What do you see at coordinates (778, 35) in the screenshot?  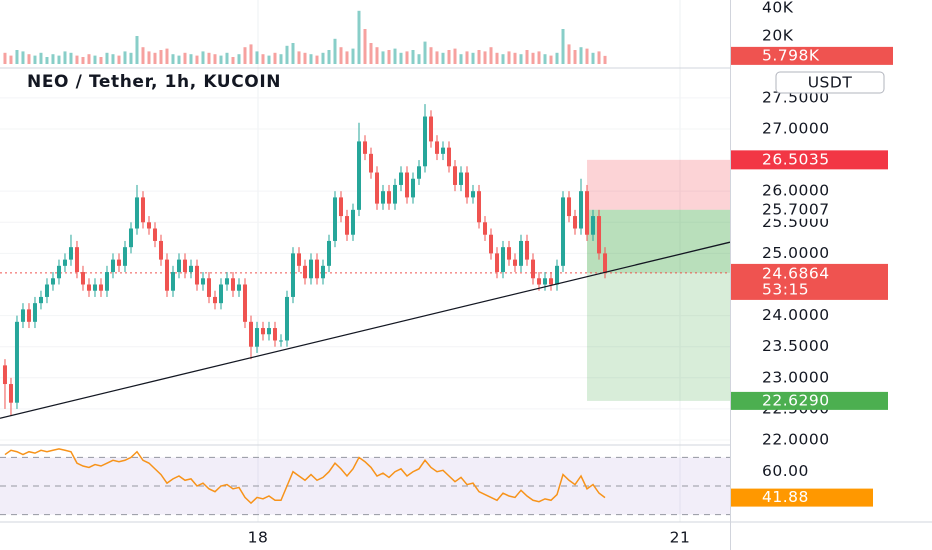 I see `volume-tick-label: 20K` at bounding box center [778, 35].